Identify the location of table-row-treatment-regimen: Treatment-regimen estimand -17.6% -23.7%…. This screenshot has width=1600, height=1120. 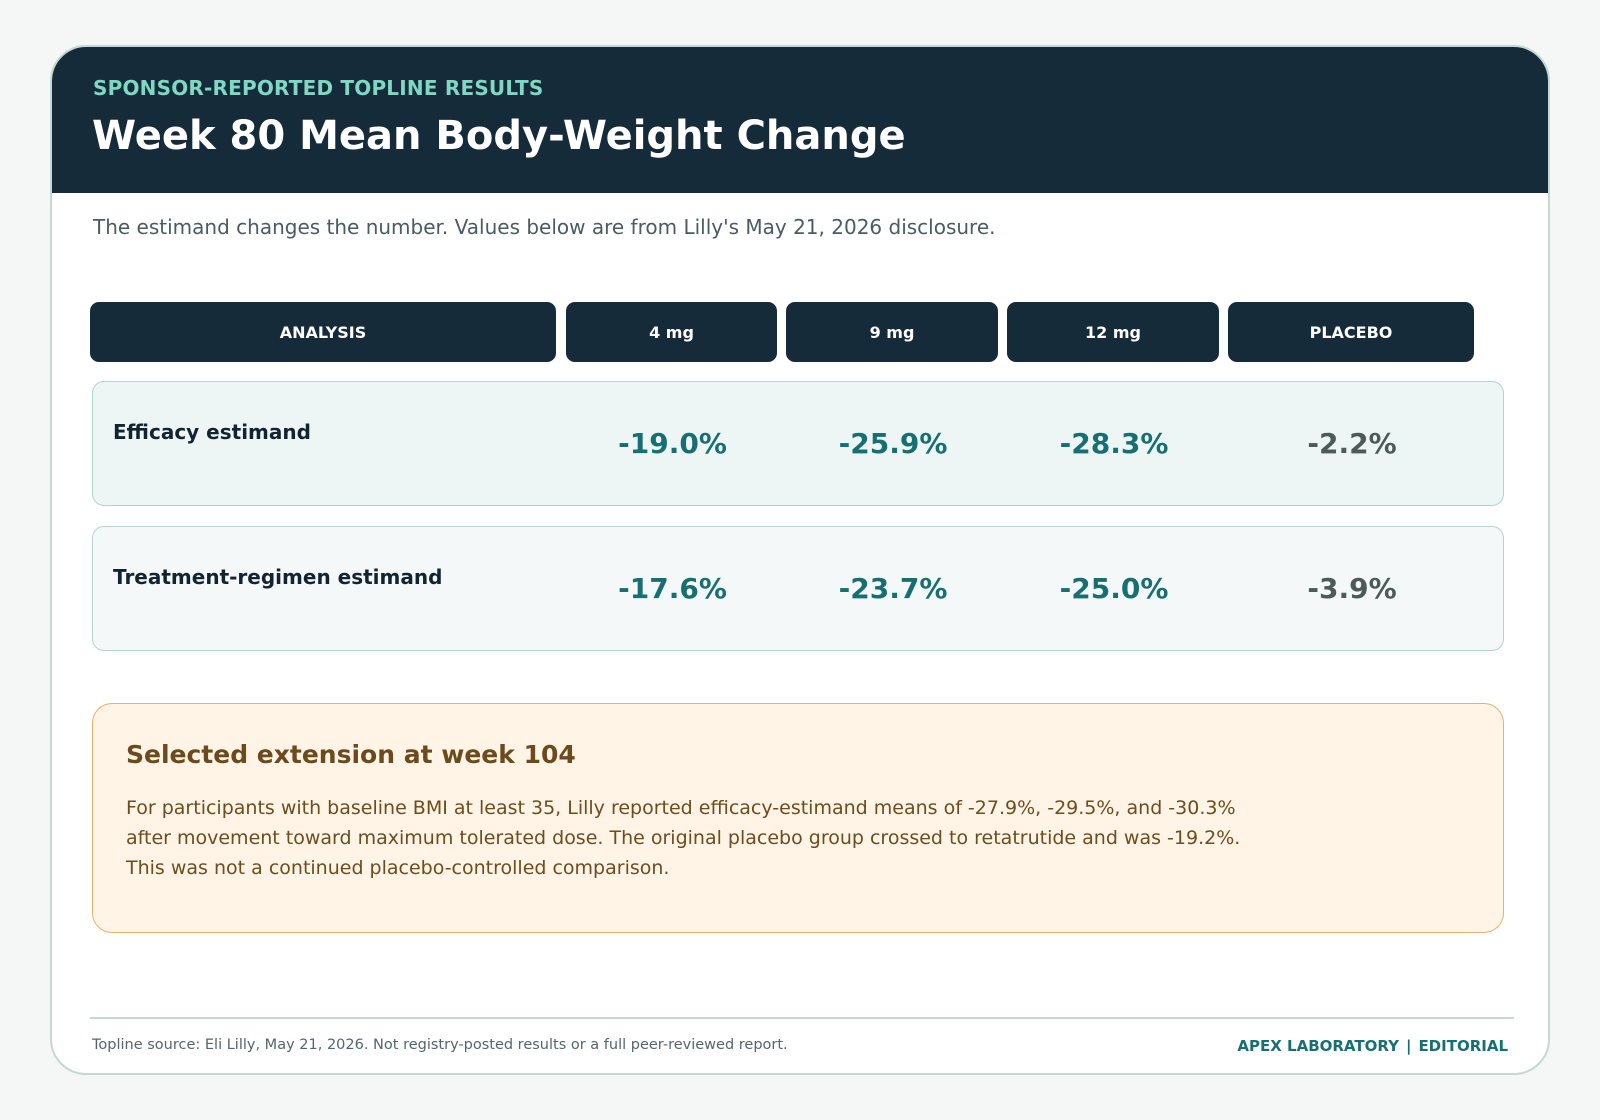
(798, 588).